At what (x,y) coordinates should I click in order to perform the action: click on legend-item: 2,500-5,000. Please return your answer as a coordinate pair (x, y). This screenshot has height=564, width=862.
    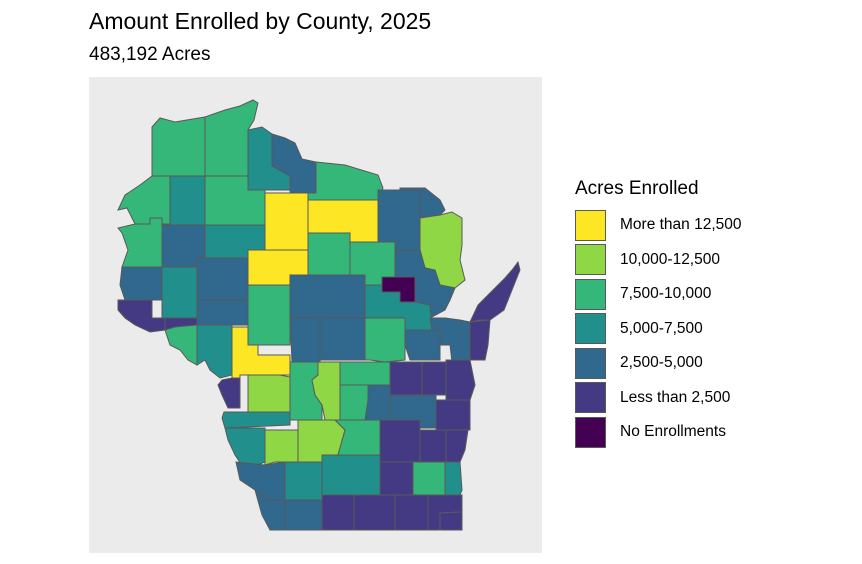
    Looking at the image, I should click on (658, 363).